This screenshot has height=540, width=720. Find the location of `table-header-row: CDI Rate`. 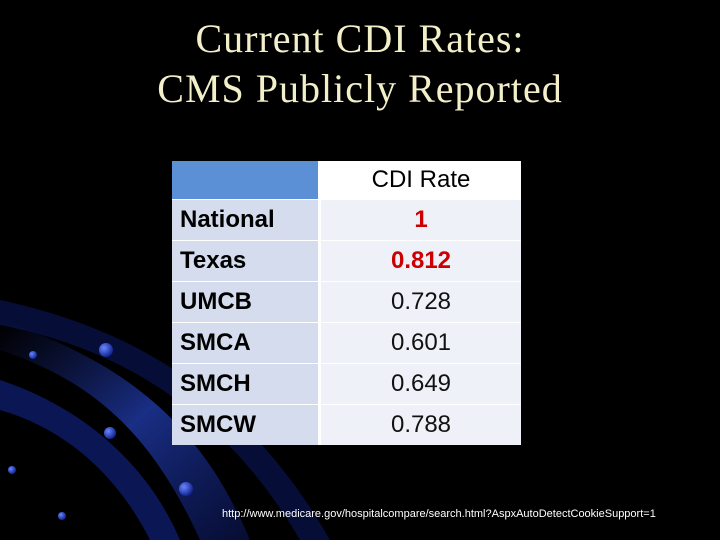

table-header-row: CDI Rate is located at coordinates (346, 180).